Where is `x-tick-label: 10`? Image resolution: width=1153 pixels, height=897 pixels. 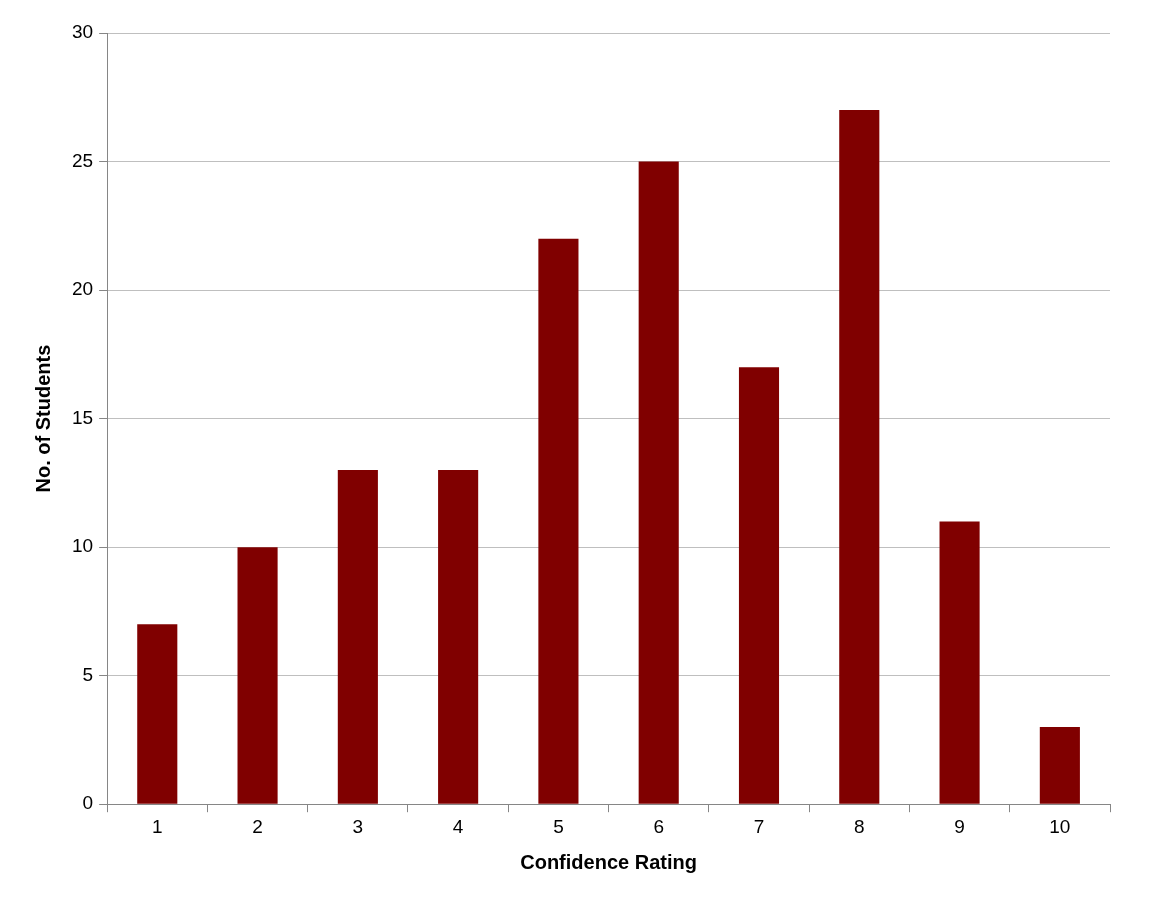
x-tick-label: 10 is located at coordinates (1060, 826).